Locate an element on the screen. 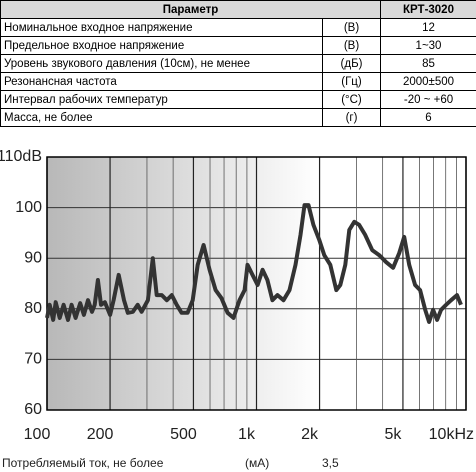  x-tick-label: 100 is located at coordinates (37, 434).